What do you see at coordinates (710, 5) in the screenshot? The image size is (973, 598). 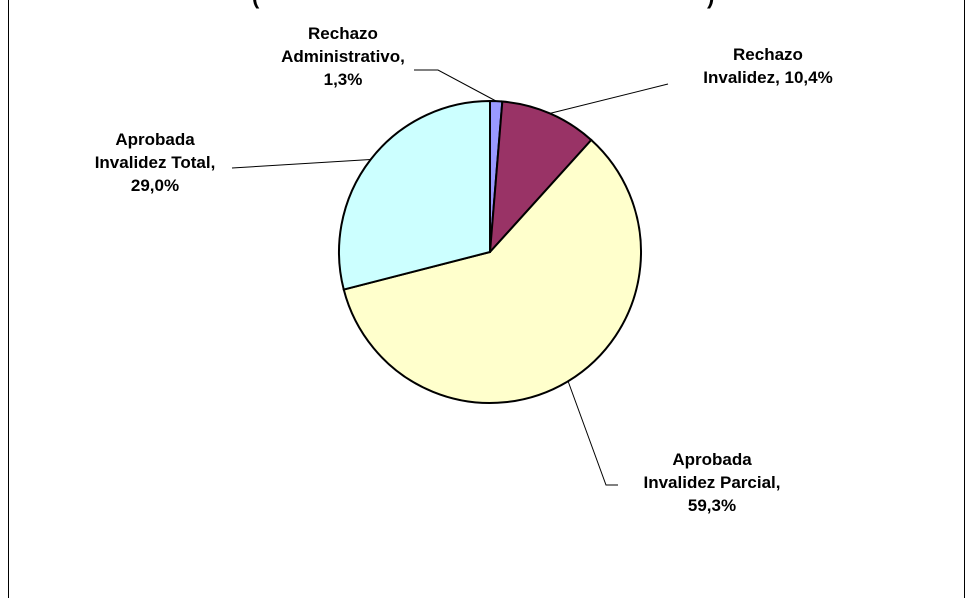 I see `chart-title-close: )` at bounding box center [710, 5].